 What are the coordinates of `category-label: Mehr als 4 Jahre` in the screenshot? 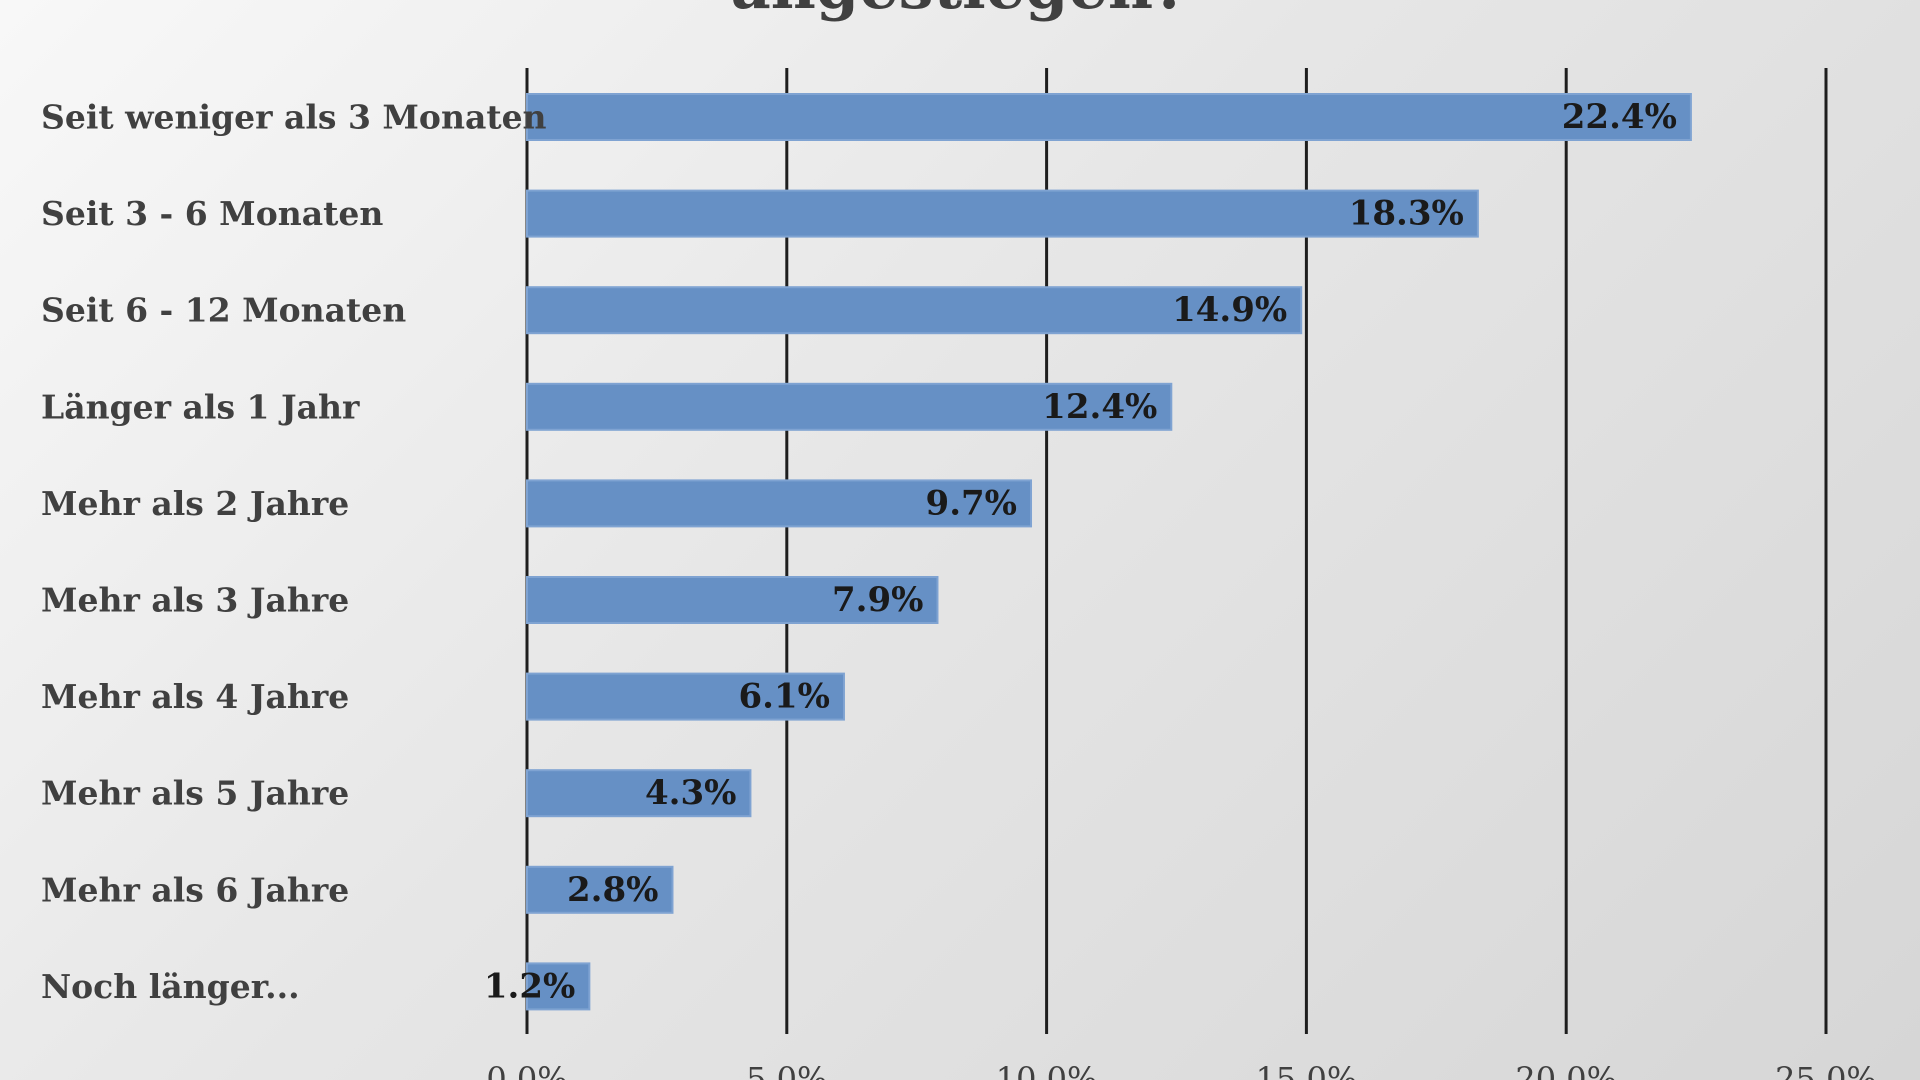 It's located at (195, 696).